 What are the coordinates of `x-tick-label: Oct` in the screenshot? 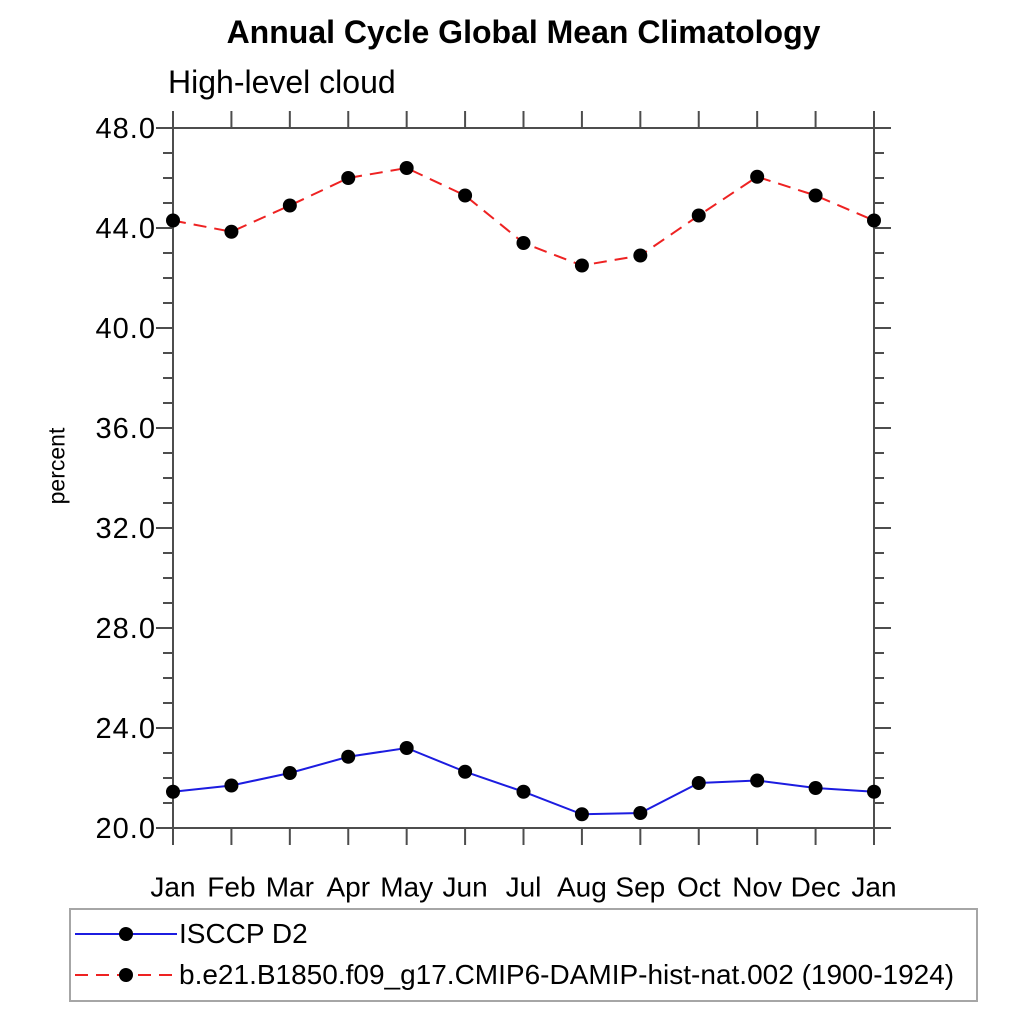 It's located at (699, 887).